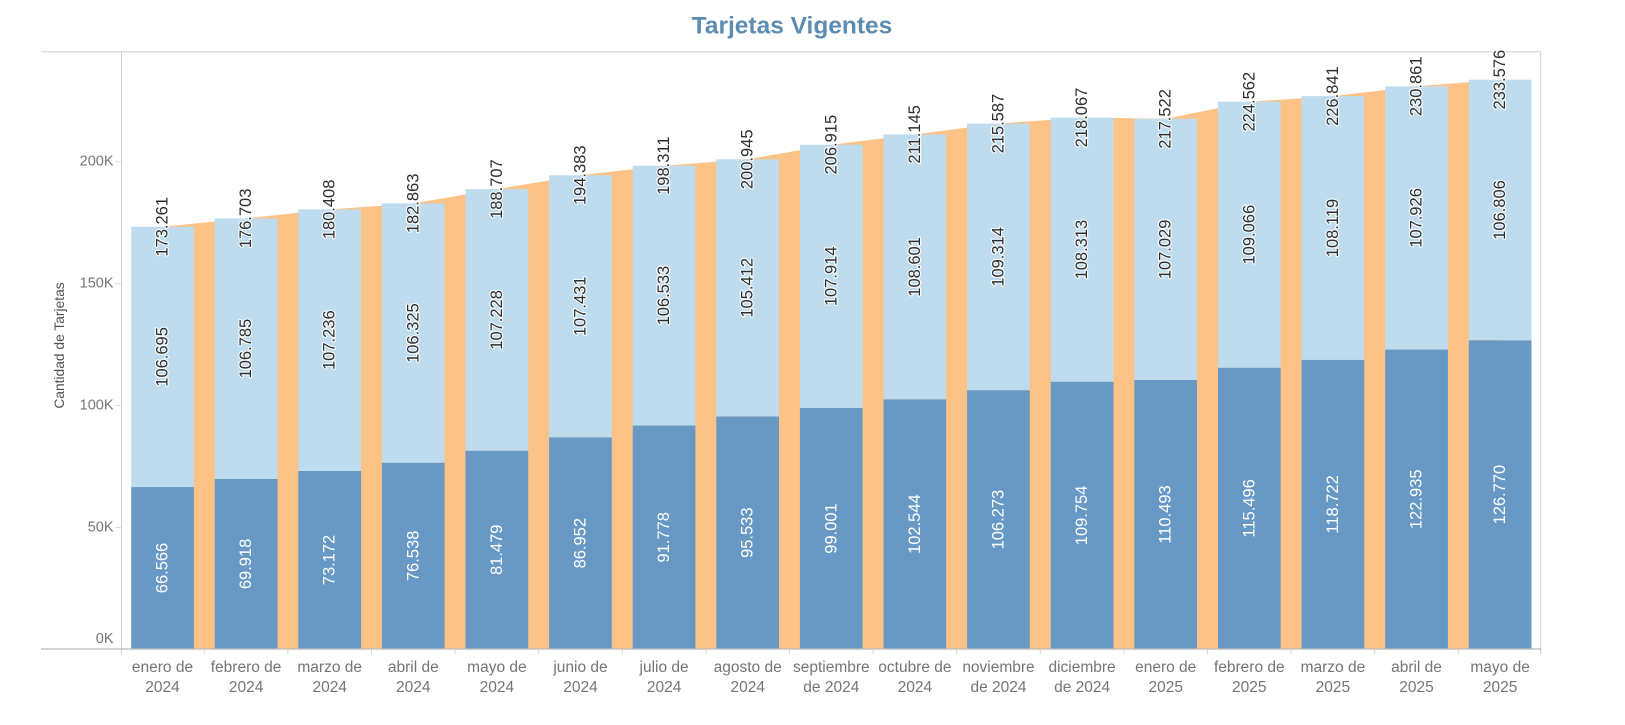 This screenshot has width=1625, height=725. What do you see at coordinates (748, 288) in the screenshot?
I see `svg-text: 105.412` at bounding box center [748, 288].